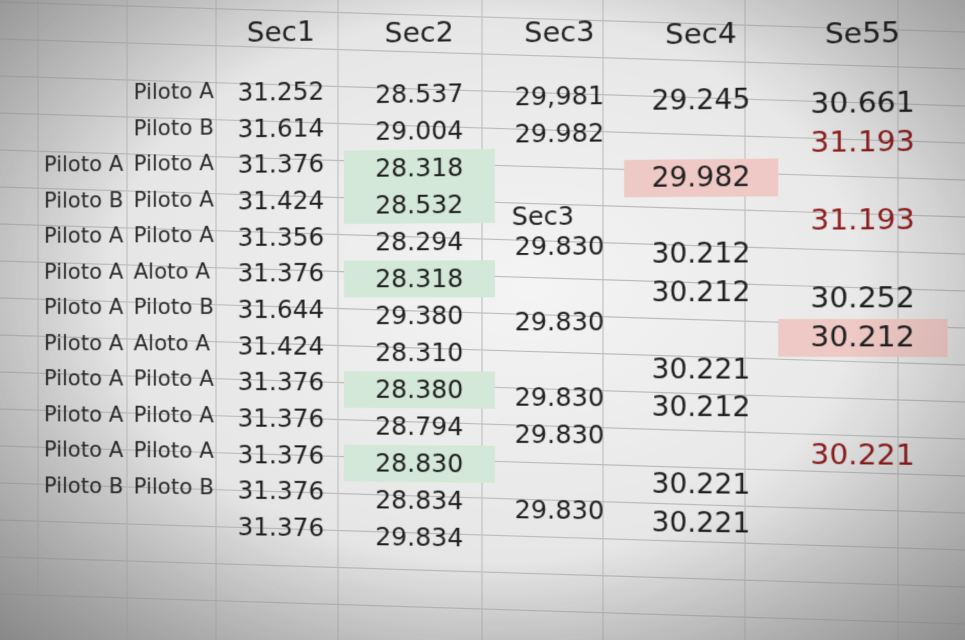 This screenshot has height=640, width=965. I want to click on cell-sec5: 30.661, so click(862, 102).